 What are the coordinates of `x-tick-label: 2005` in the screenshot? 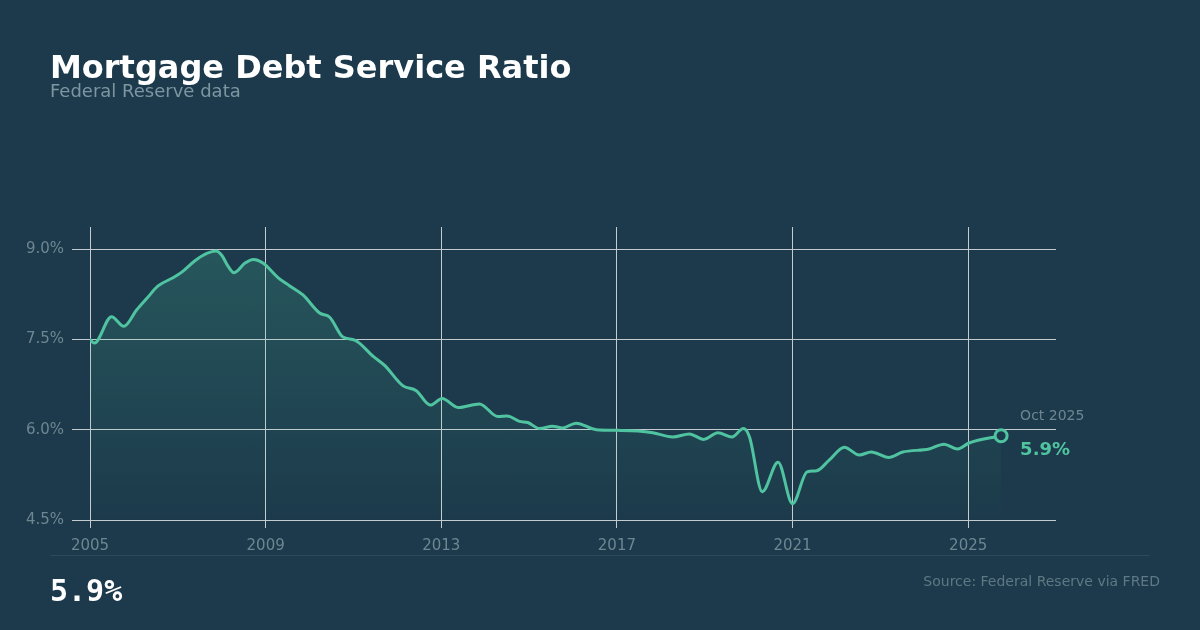 It's located at (90, 544).